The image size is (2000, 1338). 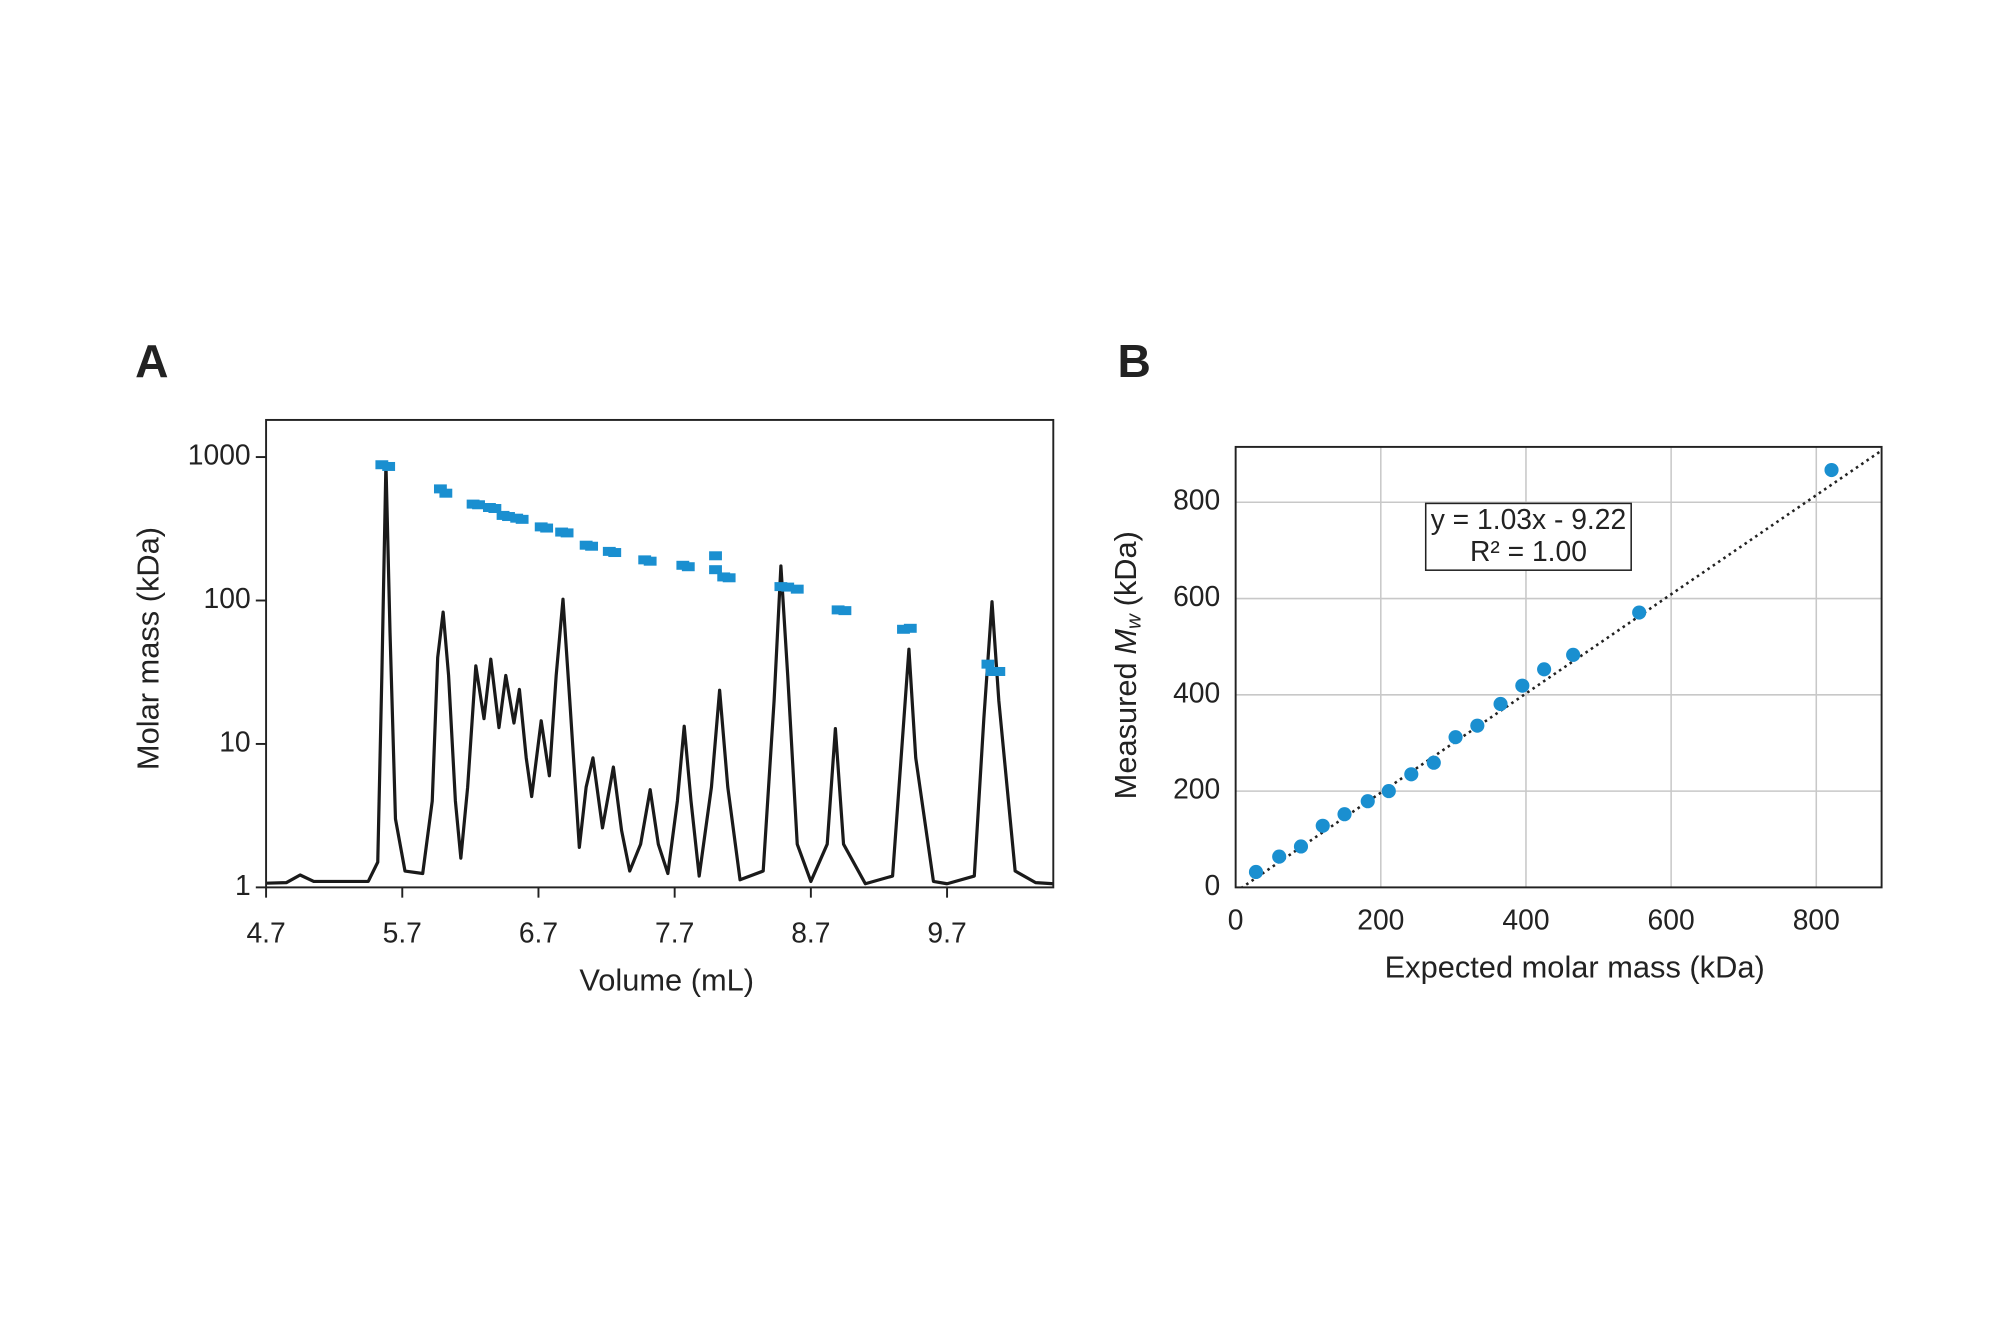 What do you see at coordinates (1196, 500) in the screenshot?
I see `y-tick-label: 800` at bounding box center [1196, 500].